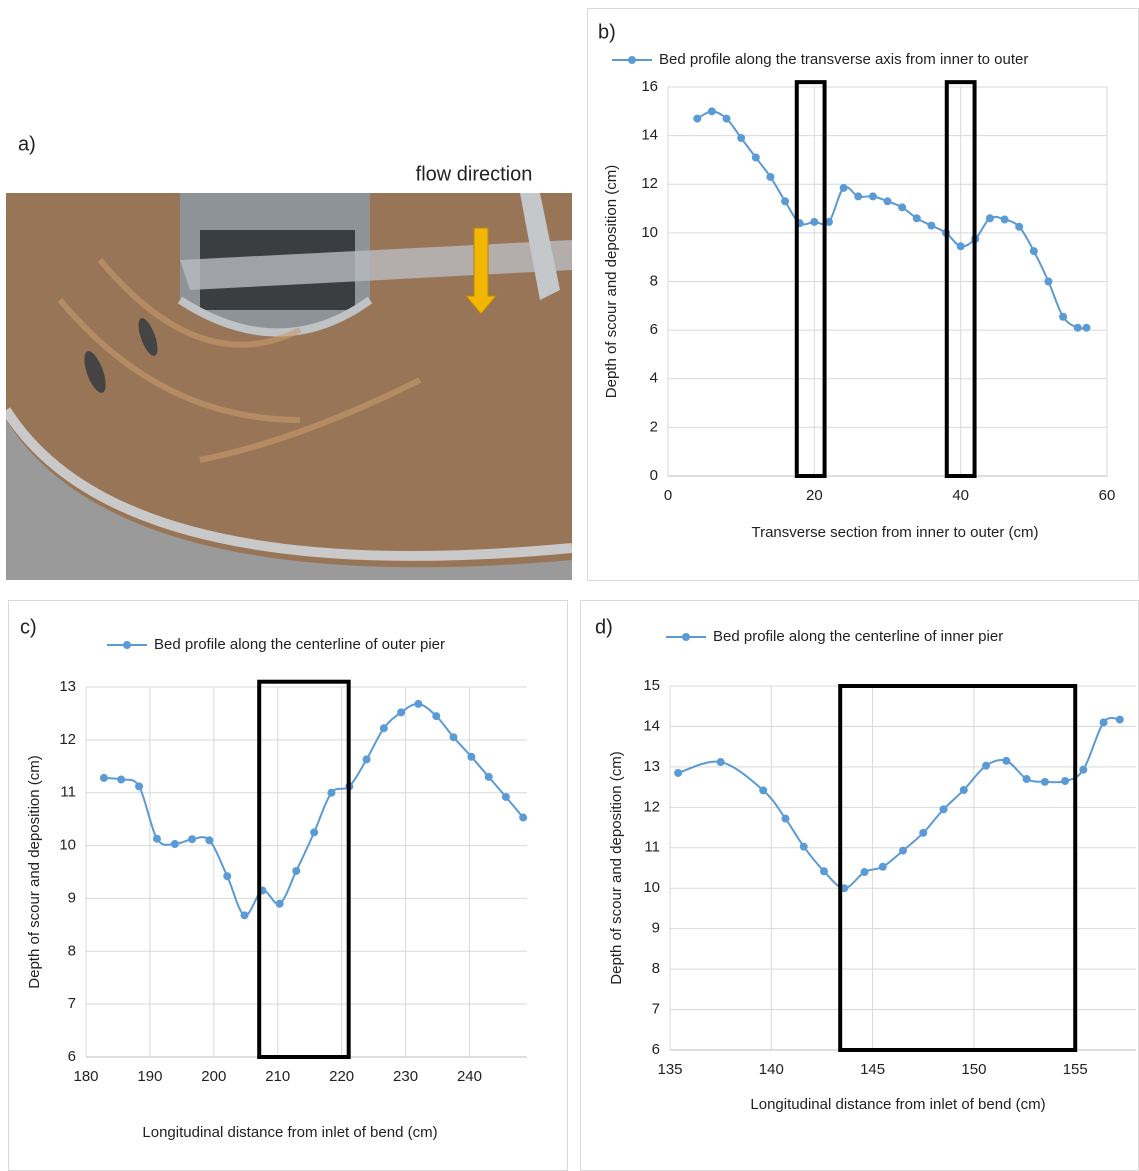 This screenshot has height=1171, width=1139. What do you see at coordinates (669, 1069) in the screenshot?
I see `x-tick-label: 135` at bounding box center [669, 1069].